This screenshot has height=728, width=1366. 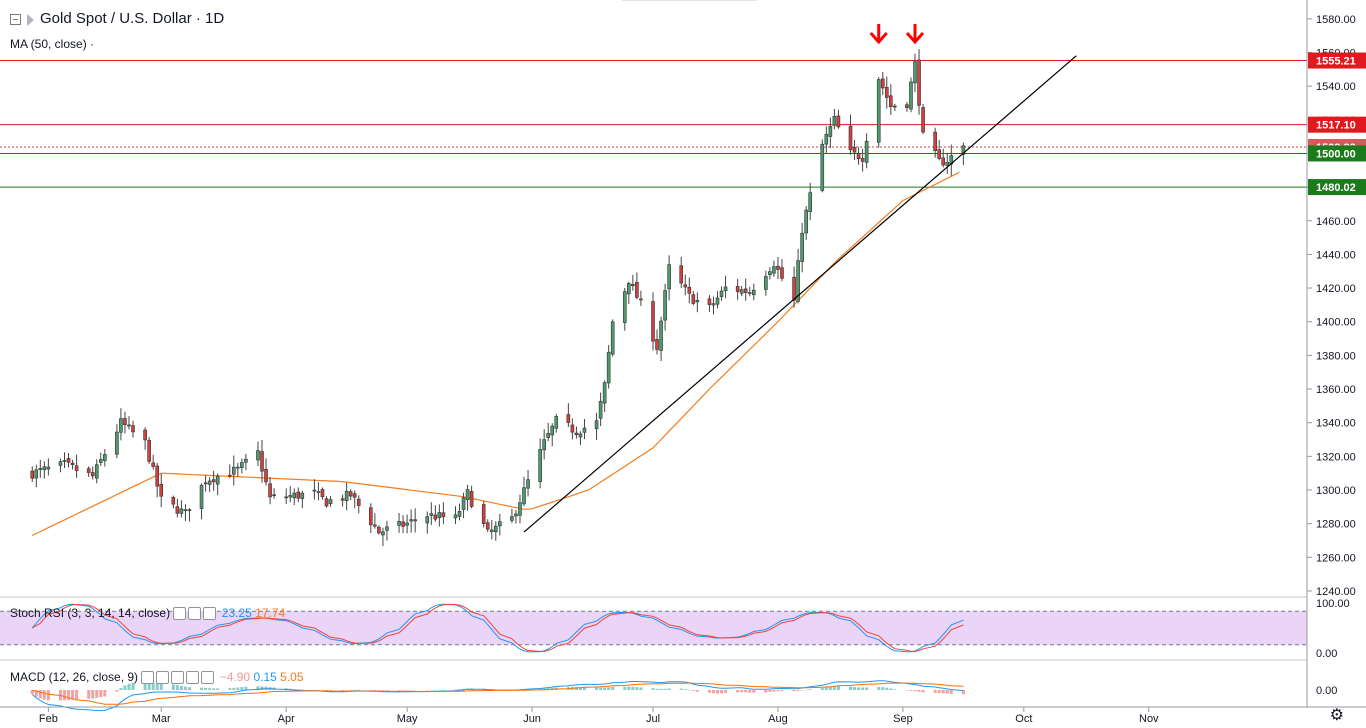 I want to click on more-icon, so click(x=193, y=678).